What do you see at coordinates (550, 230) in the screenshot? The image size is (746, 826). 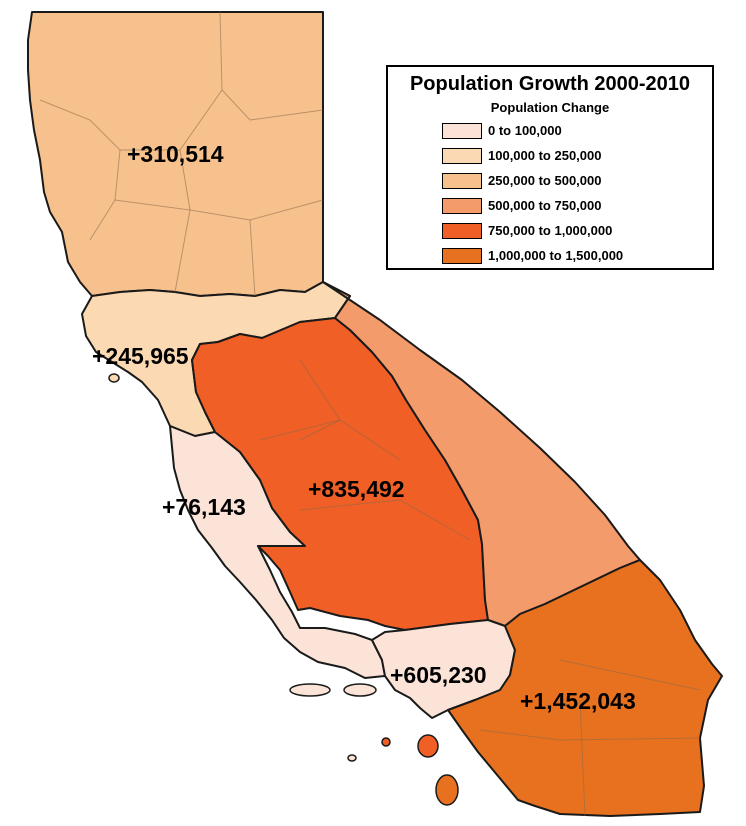 I see `legend-label: 750,000 to 1,000,000` at bounding box center [550, 230].